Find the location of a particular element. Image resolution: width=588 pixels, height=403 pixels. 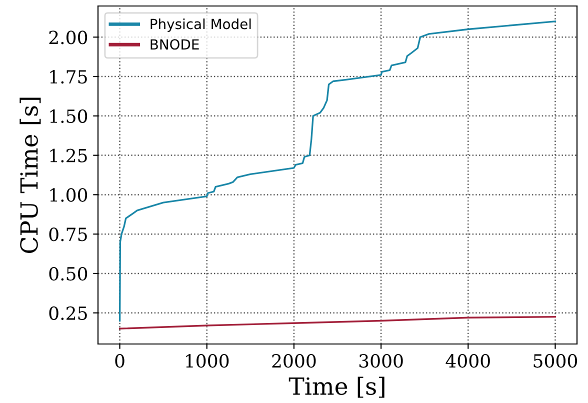

line-series is located at coordinates (337, 323).